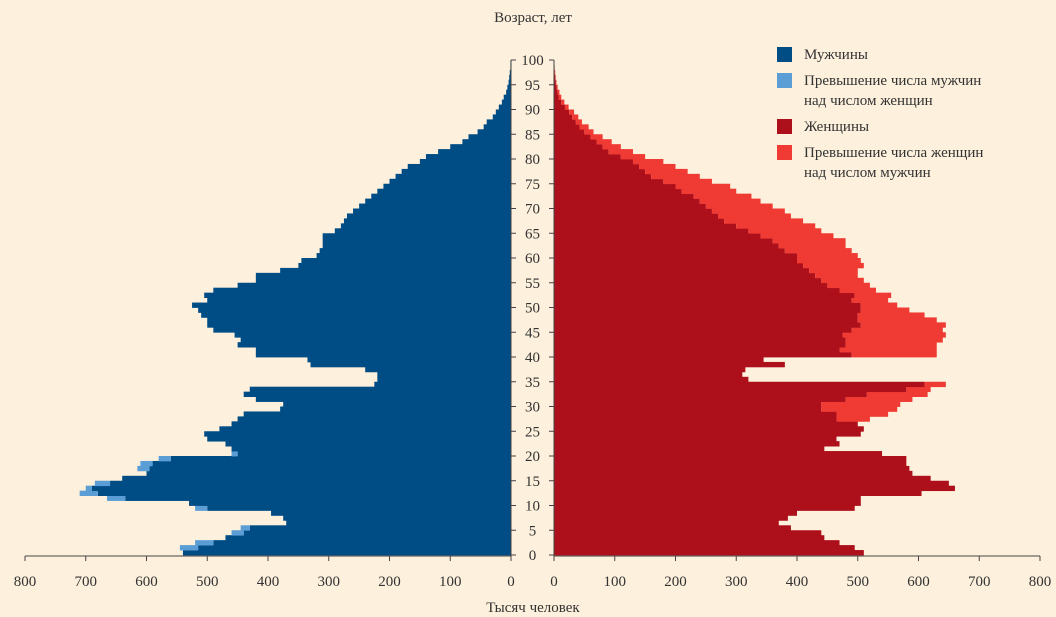  Describe the element at coordinates (784, 152) in the screenshot. I see `legend-swatch-women-excess` at that location.